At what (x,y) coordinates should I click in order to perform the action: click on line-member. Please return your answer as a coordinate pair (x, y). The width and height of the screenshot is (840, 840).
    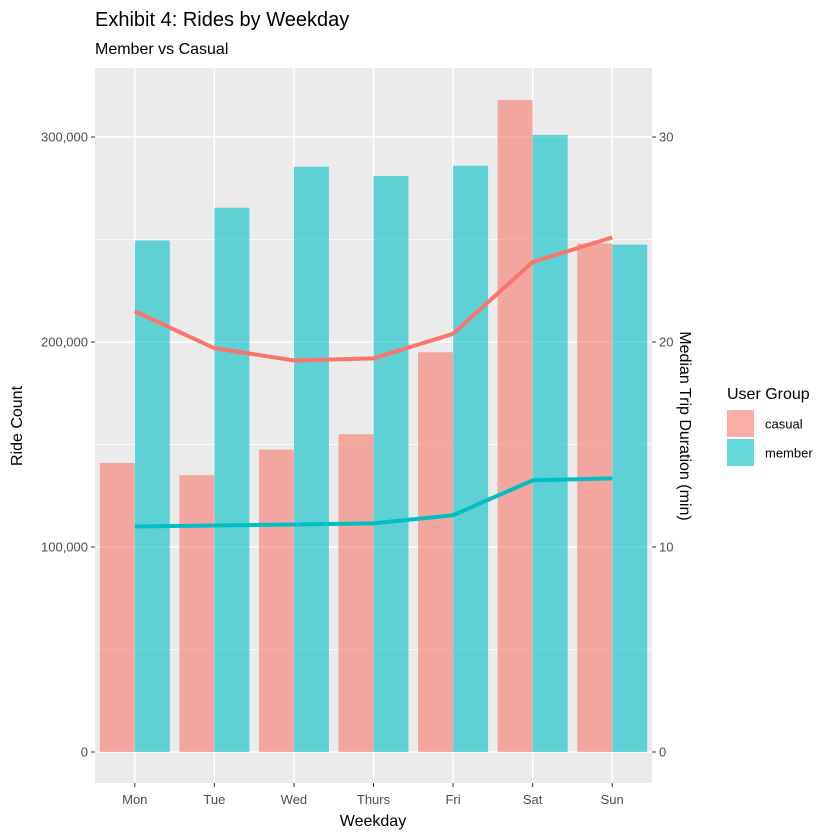
    Looking at the image, I should click on (373, 502).